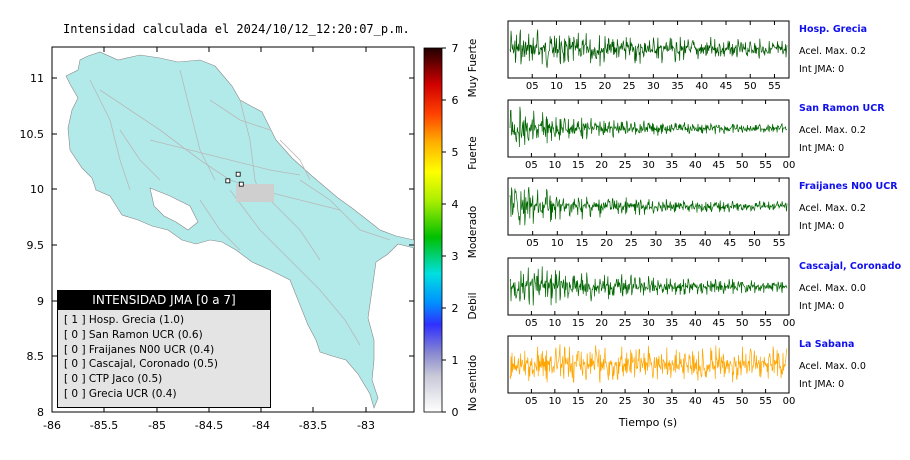 The image size is (910, 460). I want to click on map-x-tick-label: -83.5, so click(313, 425).